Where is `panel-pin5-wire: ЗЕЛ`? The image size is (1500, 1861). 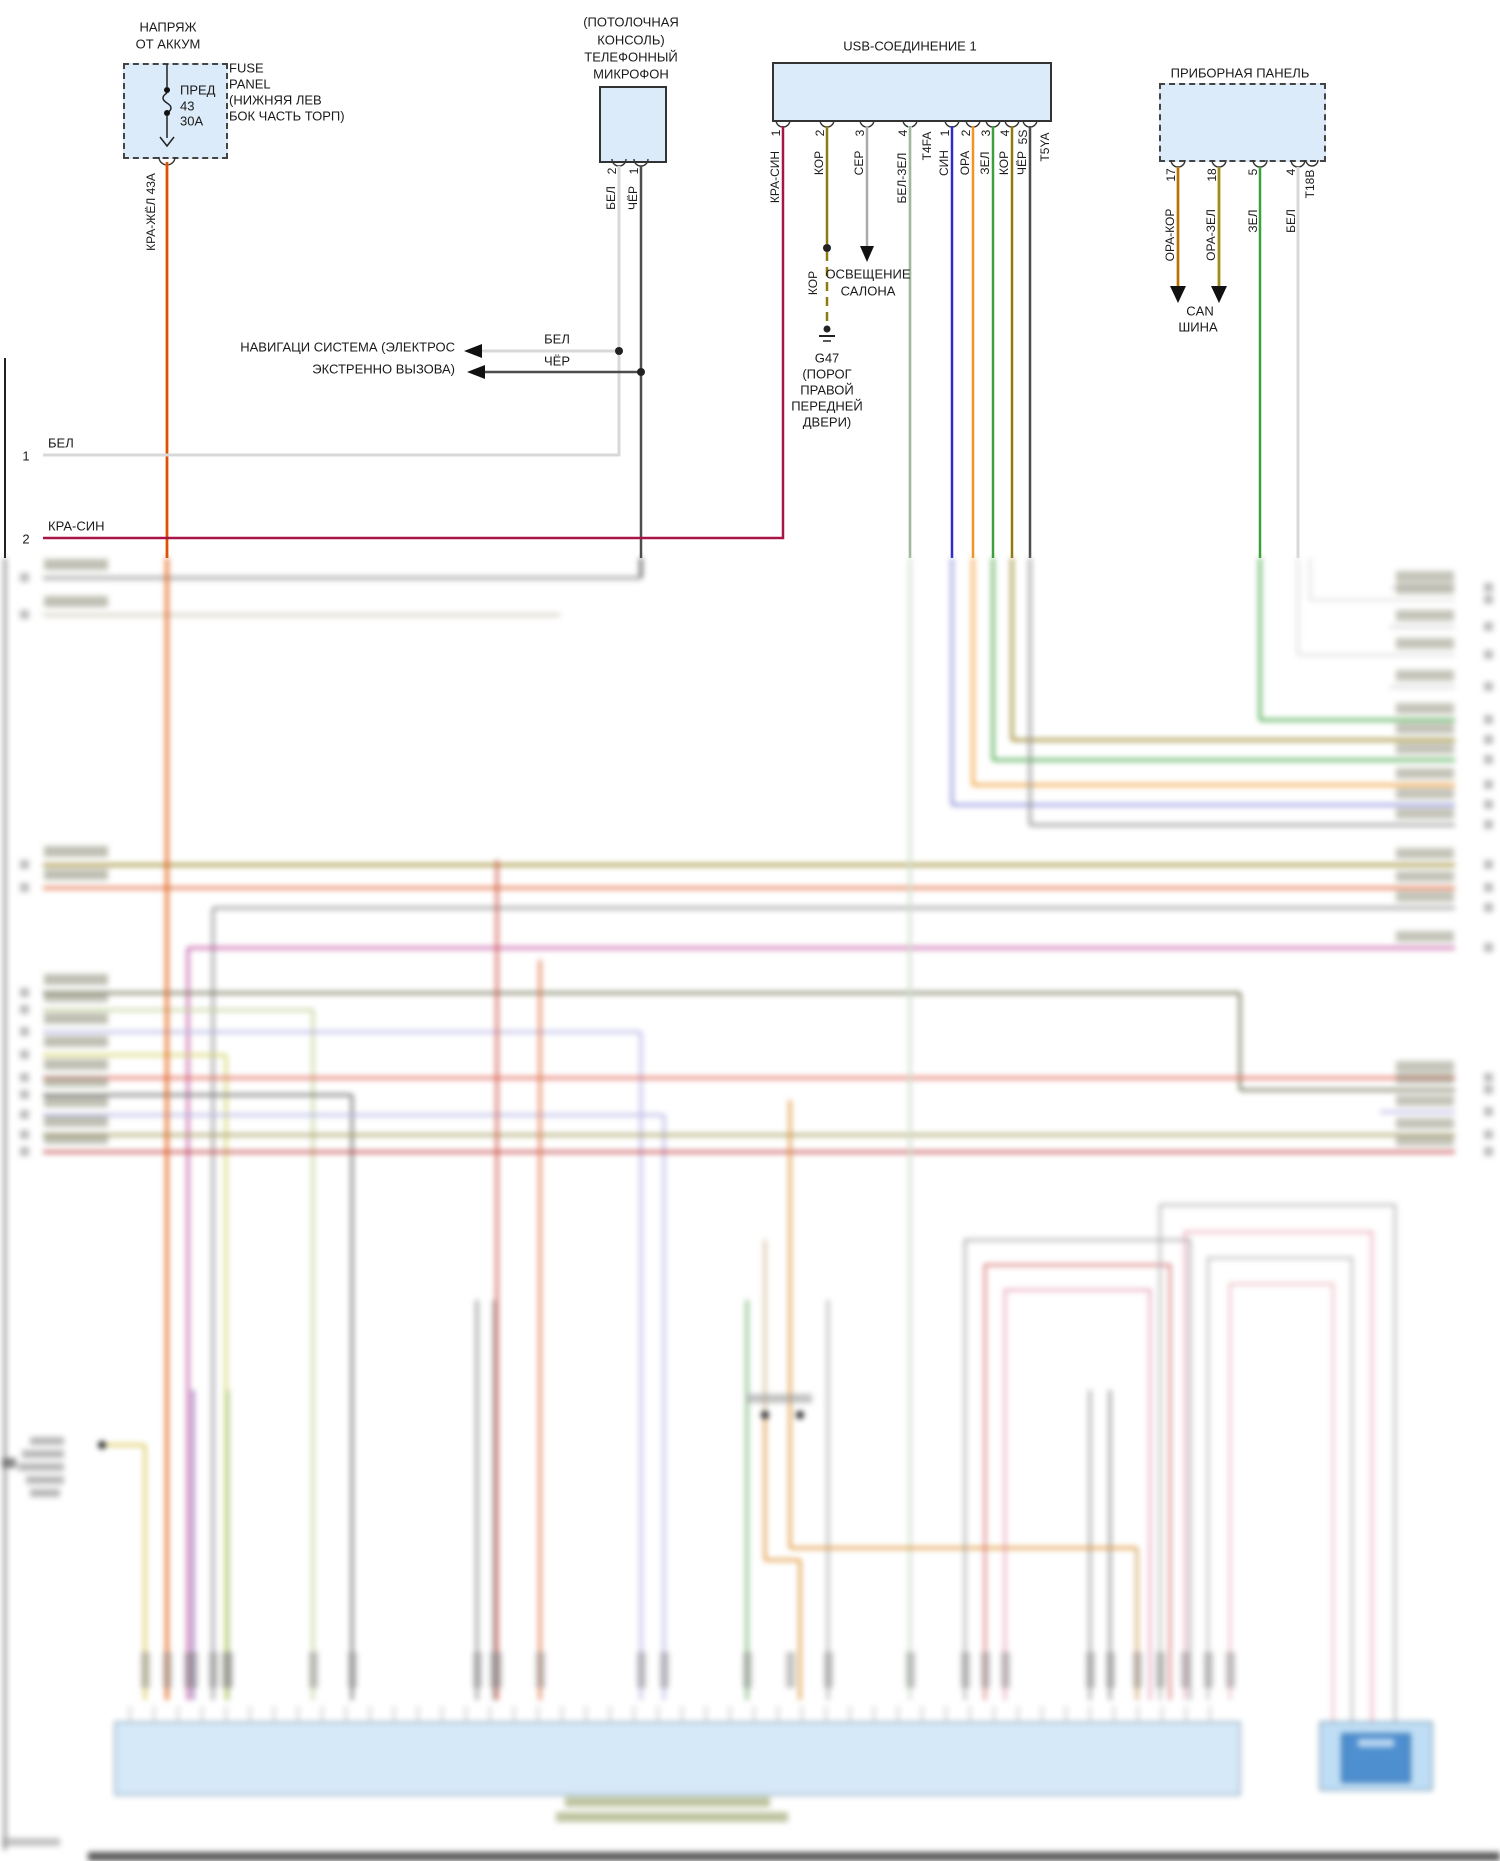 panel-pin5-wire: ЗЕЛ is located at coordinates (1253, 221).